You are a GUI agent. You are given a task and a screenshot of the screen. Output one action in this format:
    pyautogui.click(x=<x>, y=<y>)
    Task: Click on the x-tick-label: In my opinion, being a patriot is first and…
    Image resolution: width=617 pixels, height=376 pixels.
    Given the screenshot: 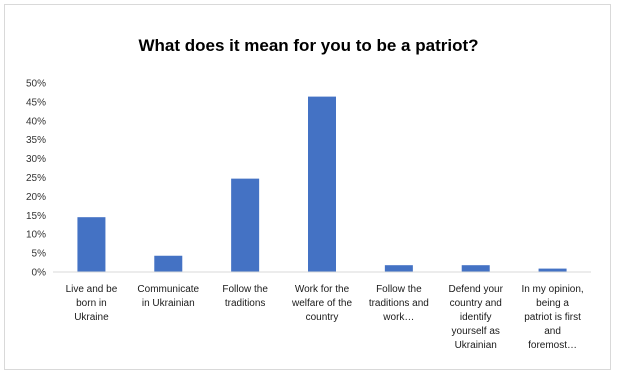 What is the action you would take?
    pyautogui.click(x=552, y=317)
    